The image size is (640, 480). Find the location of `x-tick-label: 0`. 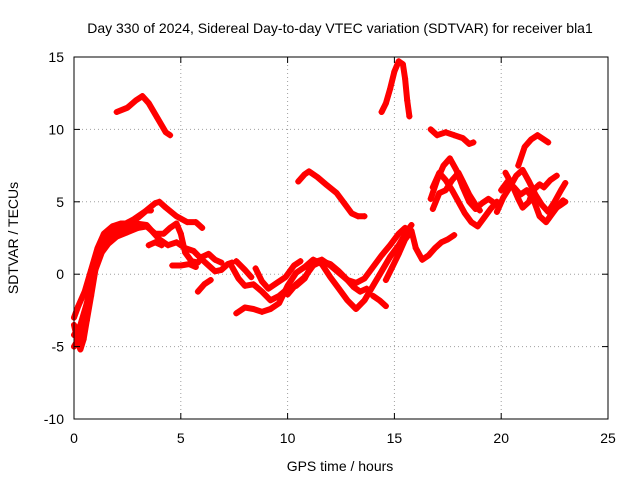

x-tick-label: 0 is located at coordinates (74, 438).